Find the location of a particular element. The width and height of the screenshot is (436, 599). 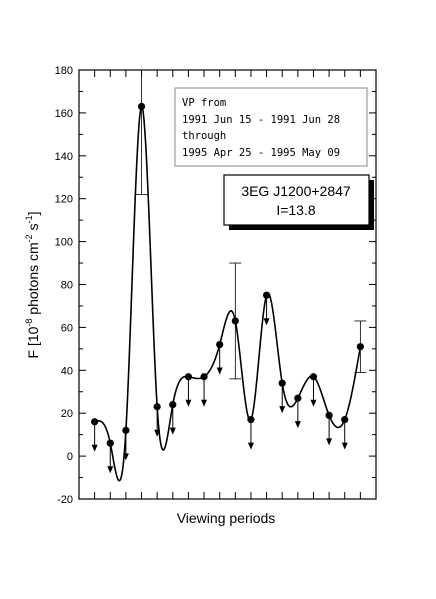

y-title-exp-3: -1 is located at coordinates (29, 219).